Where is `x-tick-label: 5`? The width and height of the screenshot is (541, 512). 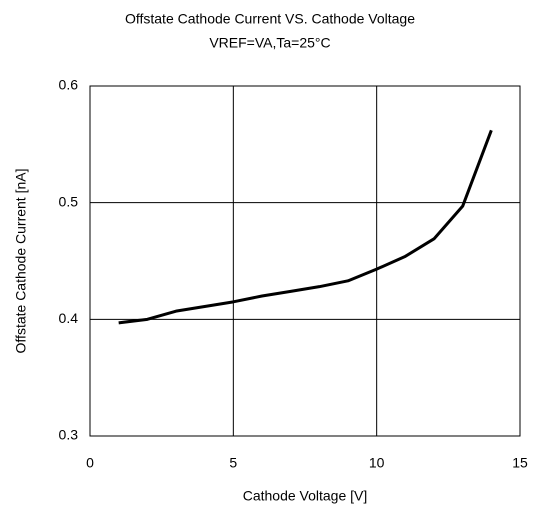 x-tick-label: 5 is located at coordinates (233, 463).